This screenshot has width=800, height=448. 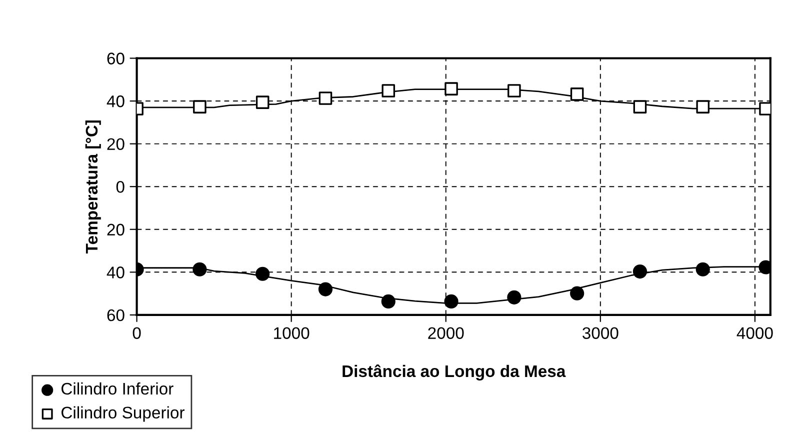 I want to click on y-axis-title: Temperatura [°C], so click(x=93, y=187).